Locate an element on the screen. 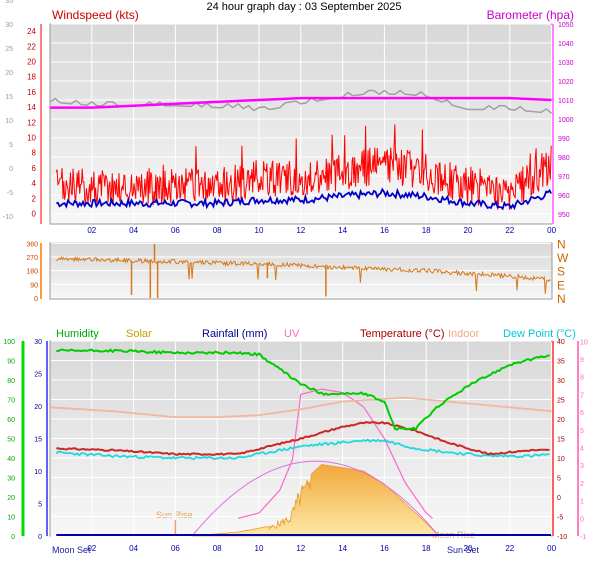 This screenshot has width=608, height=566. grey-axis-tick: -10 is located at coordinates (8, 217).